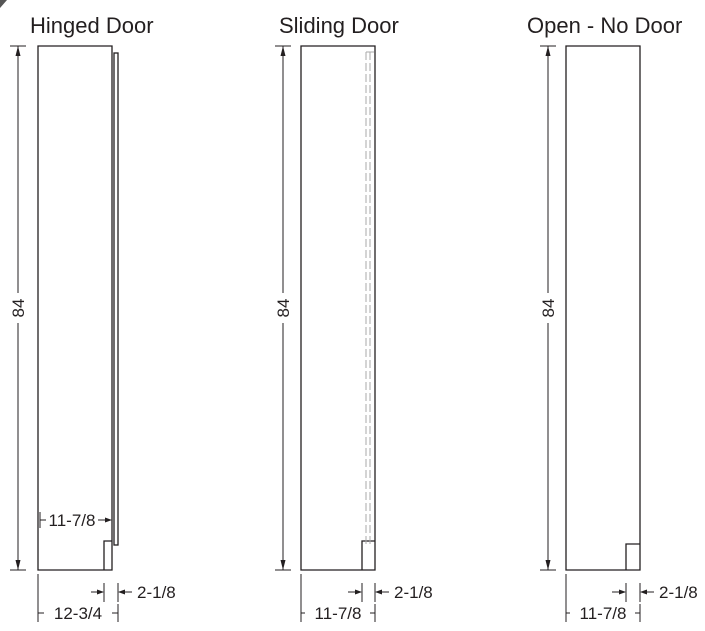 This screenshot has width=705, height=631. Describe the element at coordinates (3, 4) in the screenshot. I see `corner-mark` at that location.